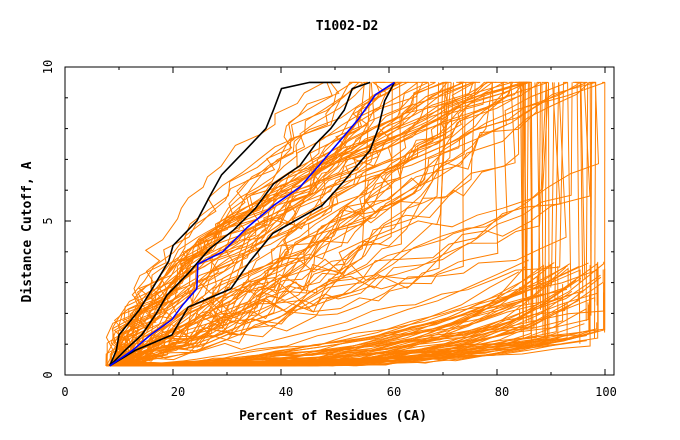  I want to click on x-tick-label-60: 60, so click(394, 392).